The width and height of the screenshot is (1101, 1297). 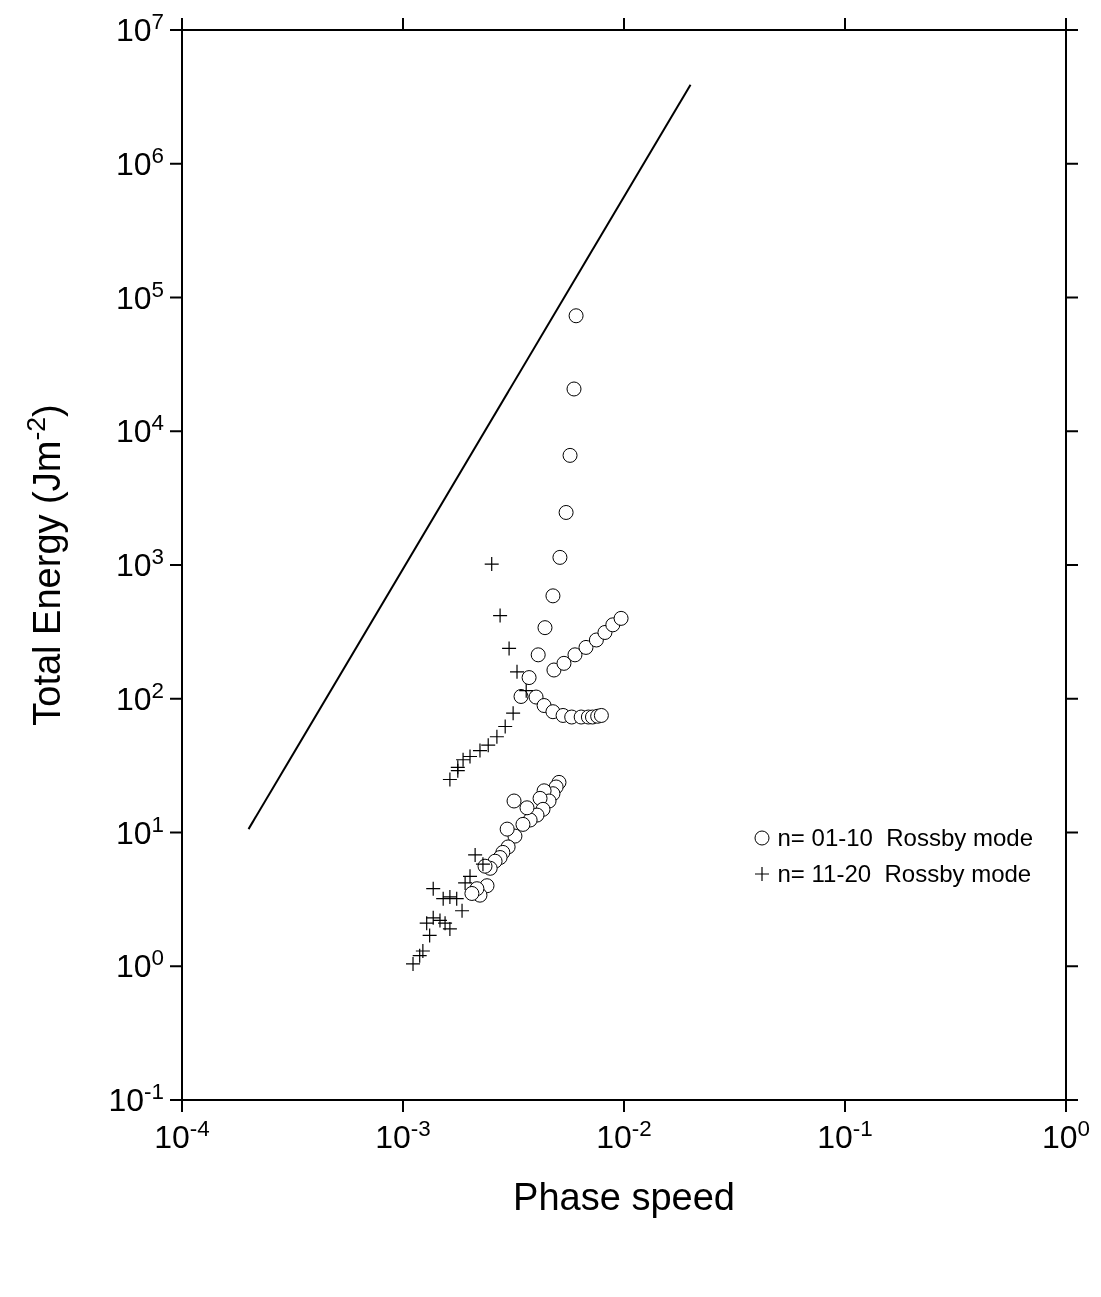 What do you see at coordinates (905, 838) in the screenshot?
I see `legend-label: n= 01-10 Rossby mode` at bounding box center [905, 838].